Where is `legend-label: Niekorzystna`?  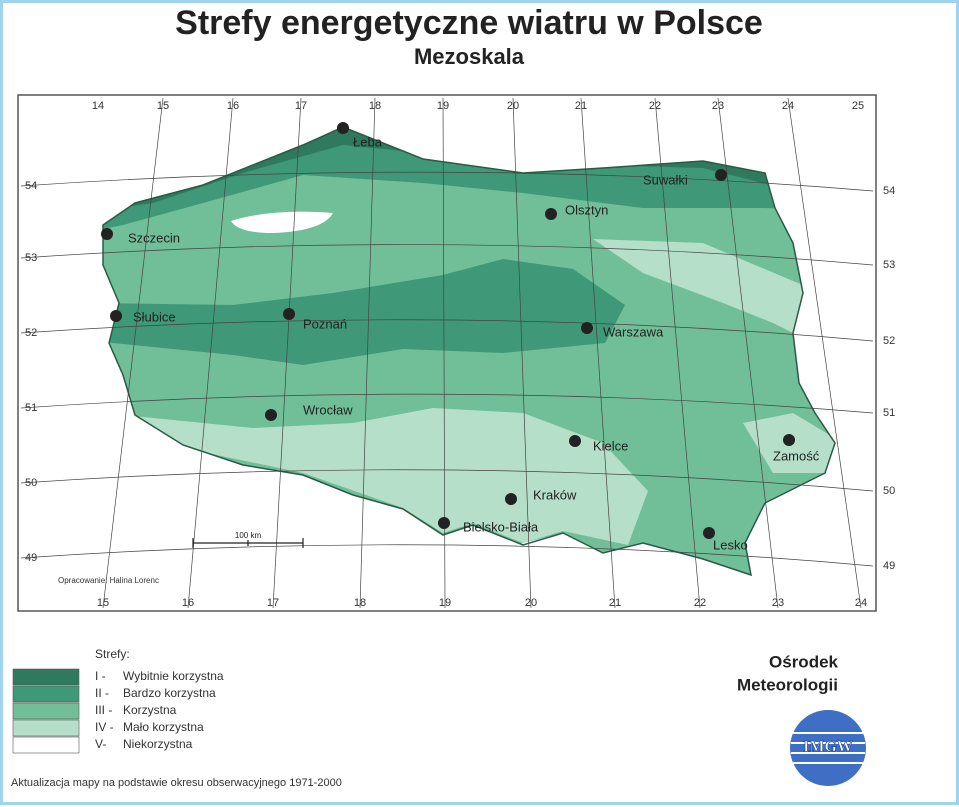 legend-label: Niekorzystna is located at coordinates (158, 744).